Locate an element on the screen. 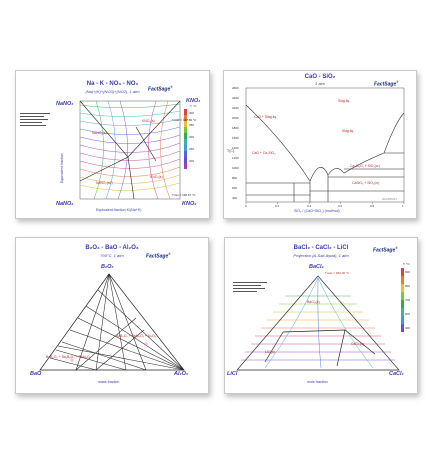 This screenshot has height=466, width=430. region-label: Ca₃Si₂O₇ + SiO₂(cr) is located at coordinates (365, 166).